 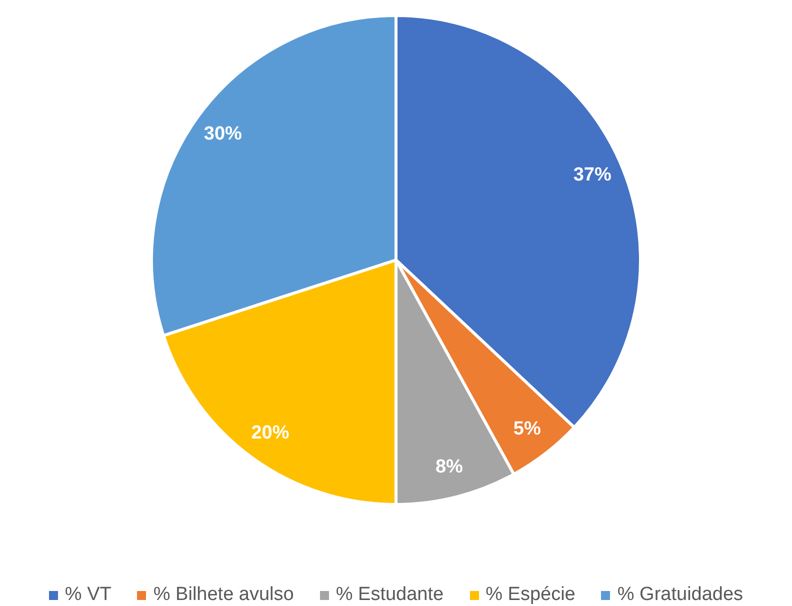 What do you see at coordinates (531, 595) in the screenshot?
I see `legend-label: % Espécie` at bounding box center [531, 595].